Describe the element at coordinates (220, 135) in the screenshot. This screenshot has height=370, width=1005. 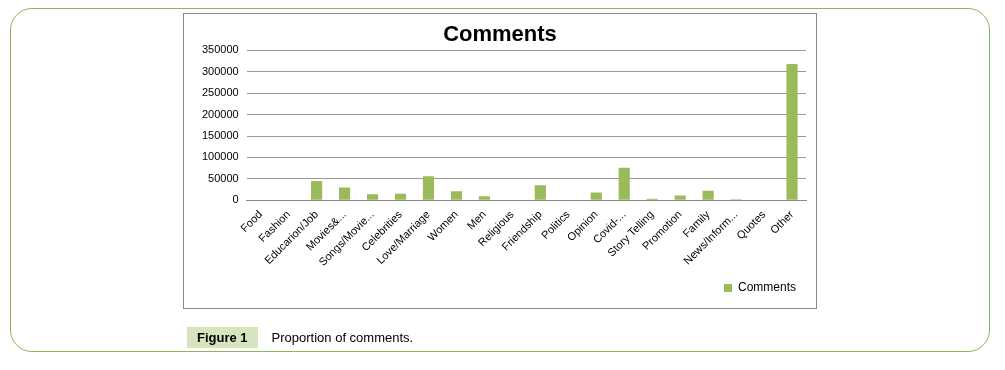
I see `y-tick-label: 150000` at that location.